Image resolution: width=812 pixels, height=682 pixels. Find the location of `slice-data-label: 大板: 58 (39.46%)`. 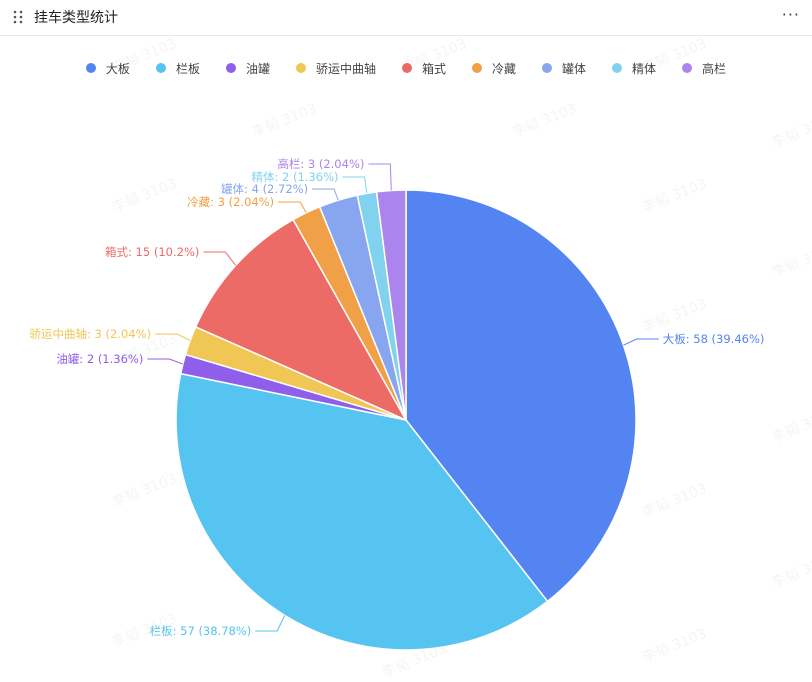

slice-data-label: 大板: 58 (39.46%) is located at coordinates (714, 339).